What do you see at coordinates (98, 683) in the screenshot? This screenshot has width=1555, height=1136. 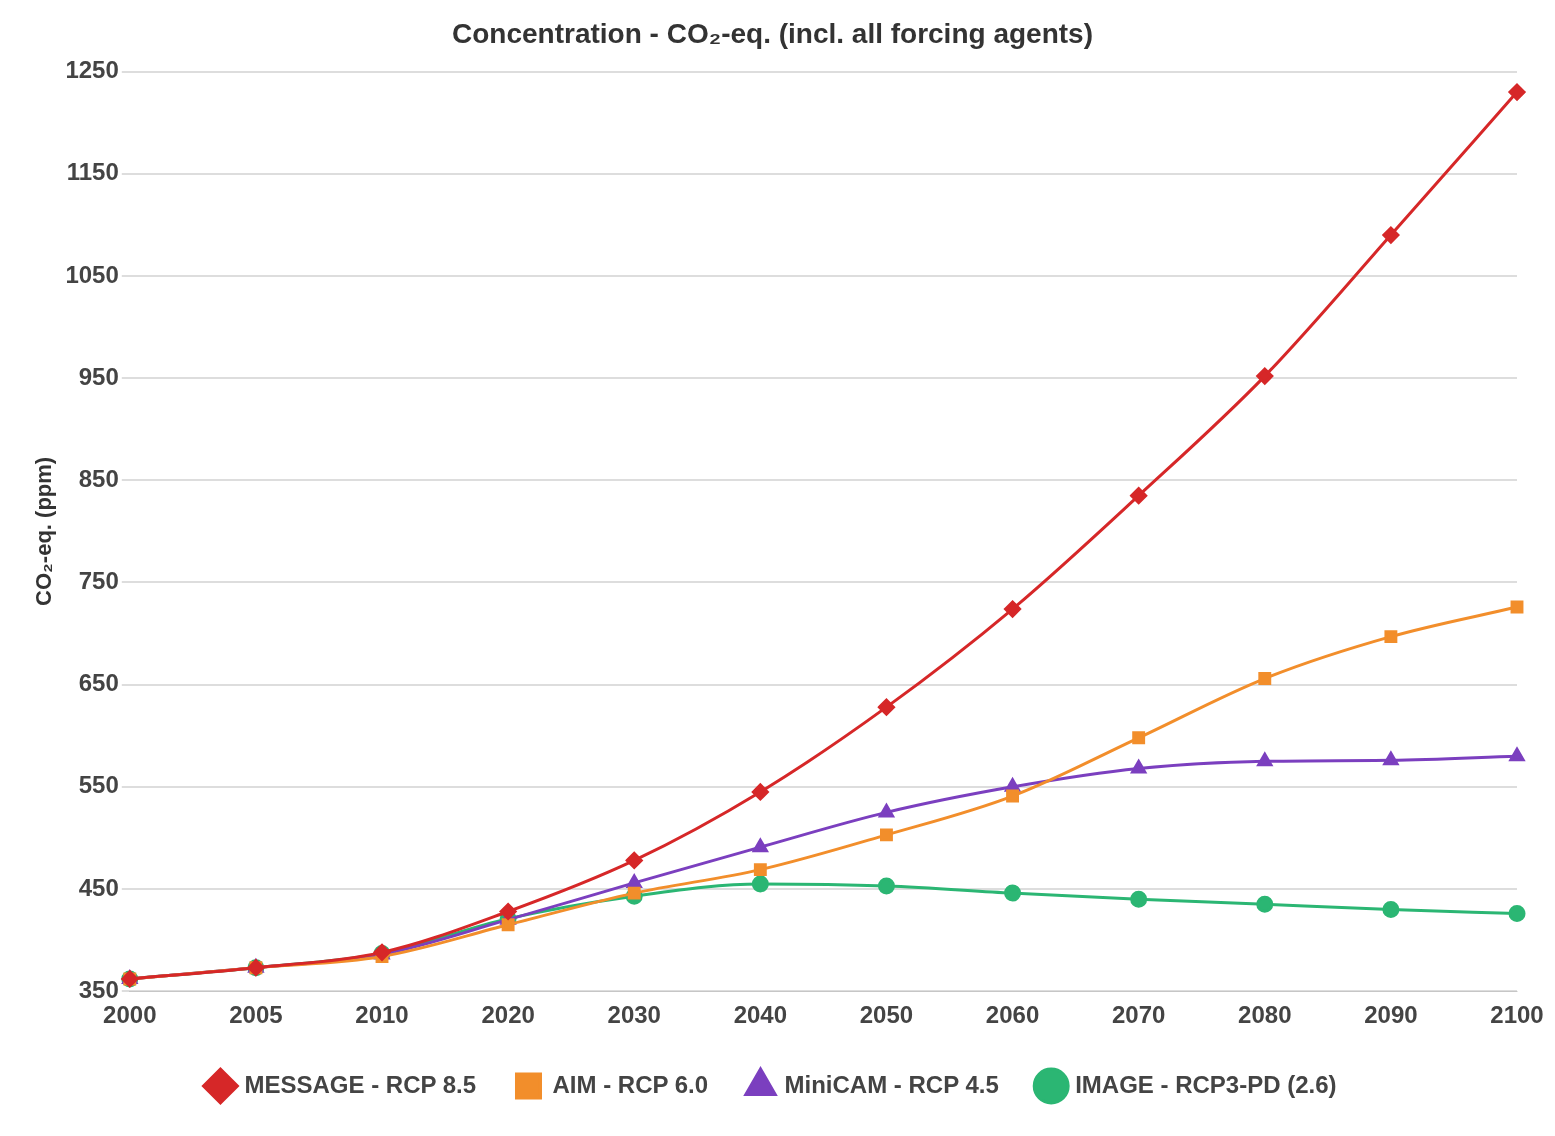 I see `y-tick-label: 650` at bounding box center [98, 683].